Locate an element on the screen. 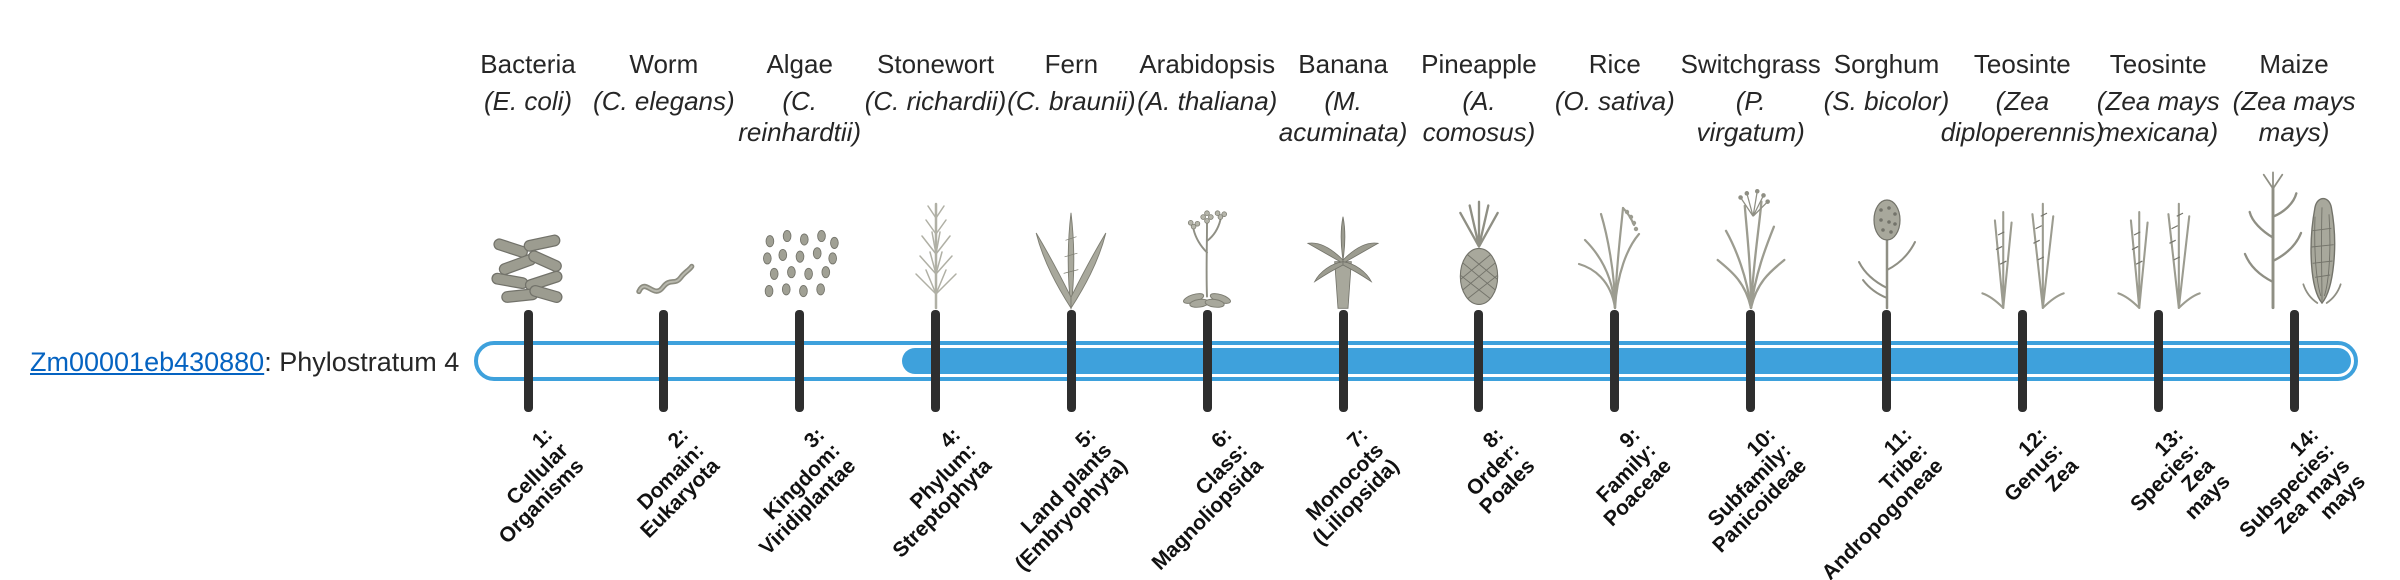  organism-common-name: Arabidopsis is located at coordinates (1207, 64).